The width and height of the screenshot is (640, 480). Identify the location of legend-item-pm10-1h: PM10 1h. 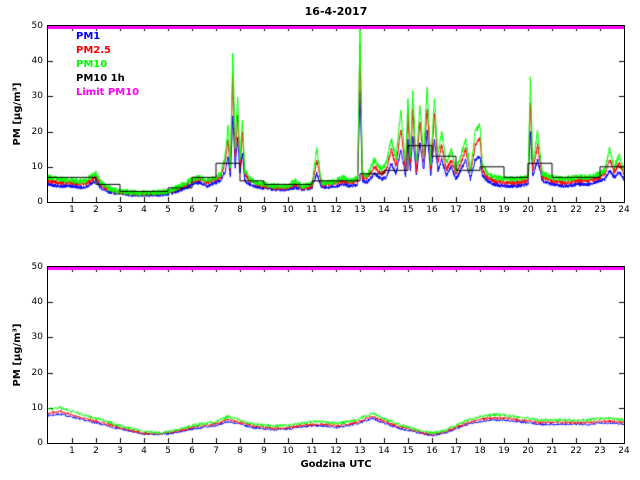
(100, 78).